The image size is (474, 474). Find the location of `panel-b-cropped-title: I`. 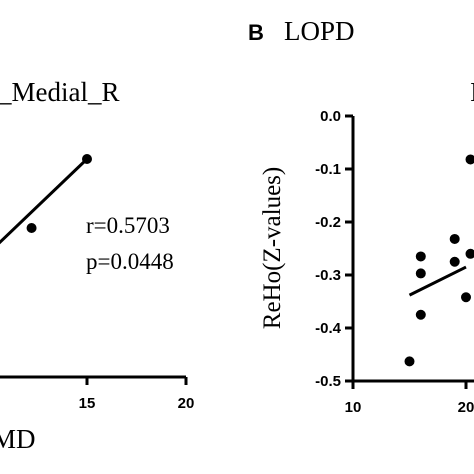

panel-b-cropped-title: I is located at coordinates (472, 92).